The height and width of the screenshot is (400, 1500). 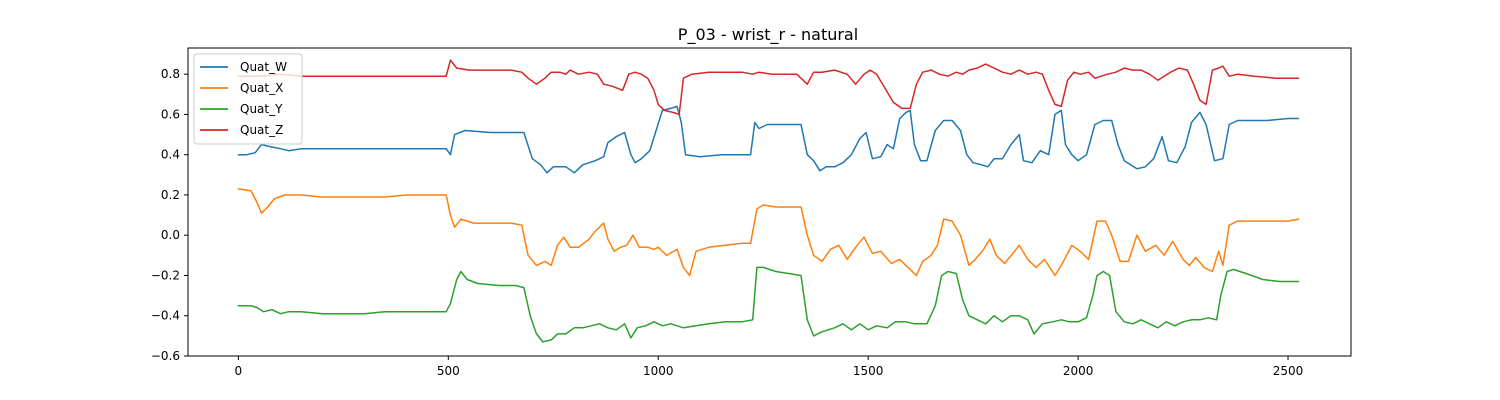 I want to click on legend-label: Quat_Z, so click(x=261, y=130).